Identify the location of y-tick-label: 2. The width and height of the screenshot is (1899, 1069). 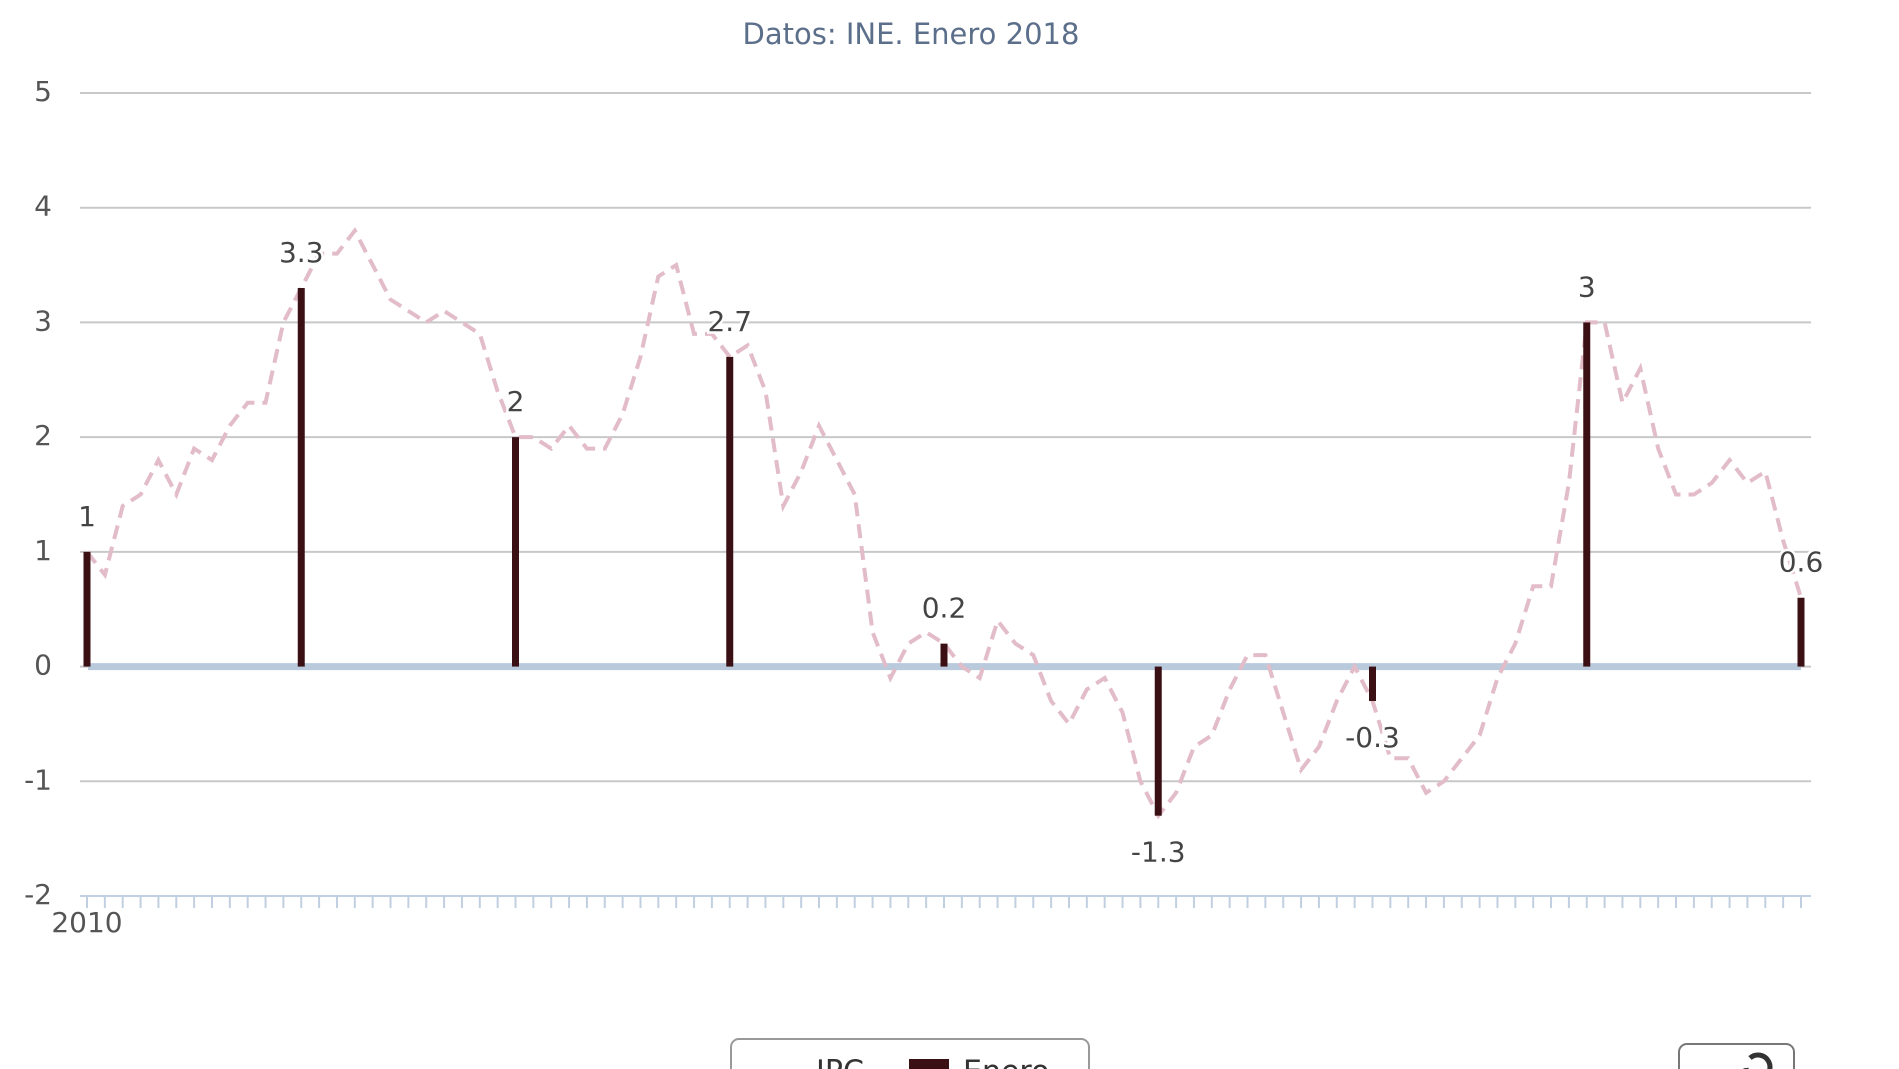
(43, 435).